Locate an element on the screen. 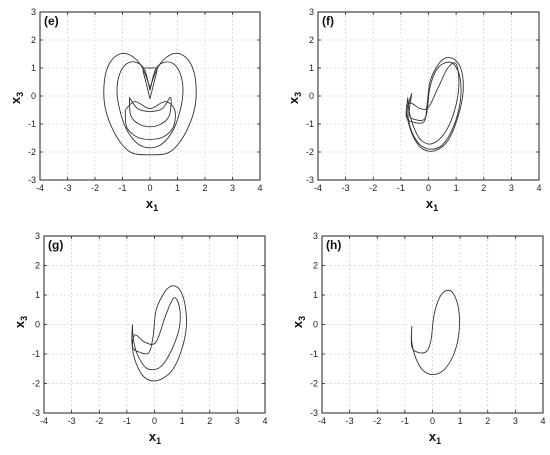 This screenshot has width=550, height=455. panel-label: (g) is located at coordinates (55, 245).